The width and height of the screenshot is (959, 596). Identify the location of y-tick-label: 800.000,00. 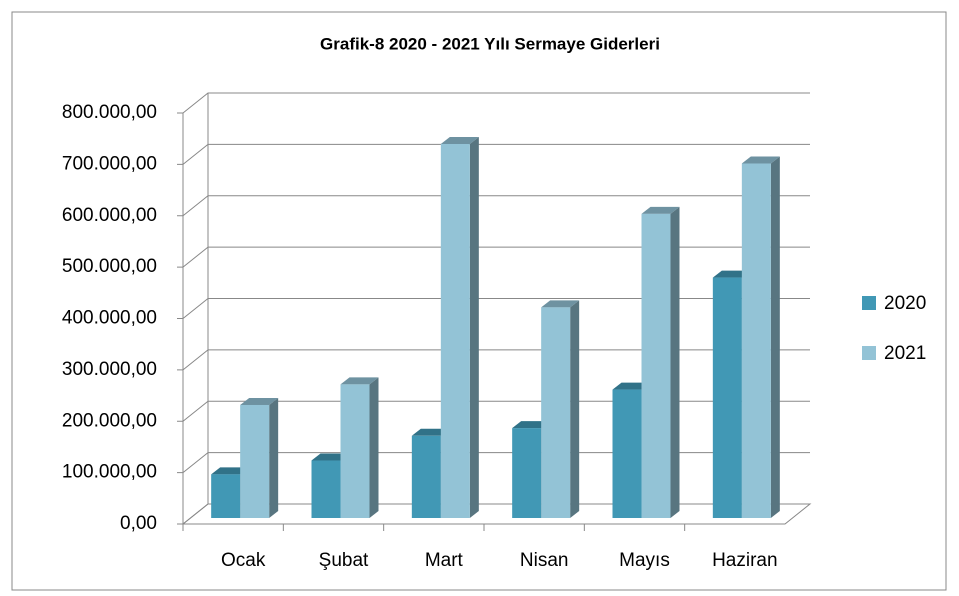
(109, 112).